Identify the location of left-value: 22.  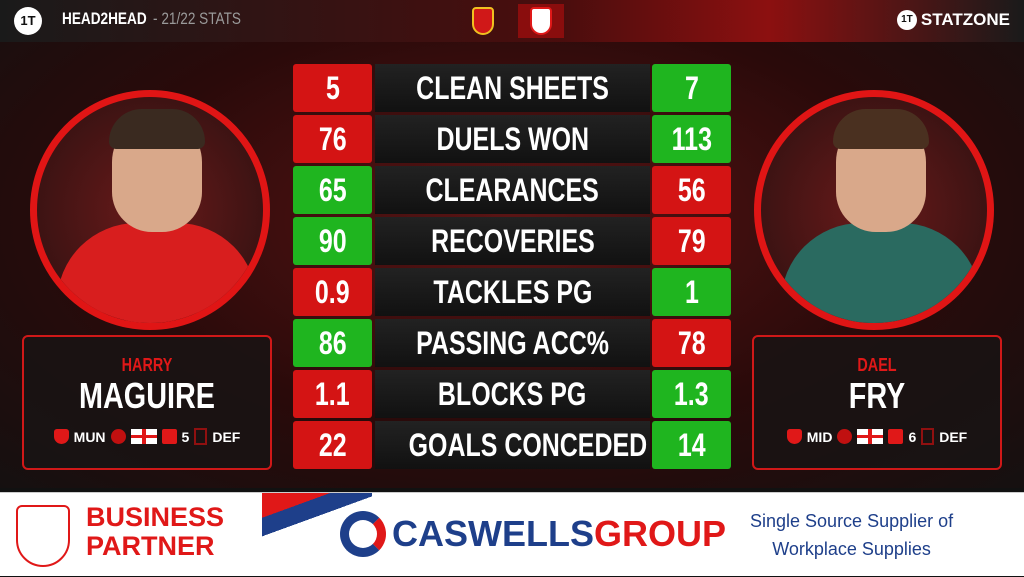
(332, 445).